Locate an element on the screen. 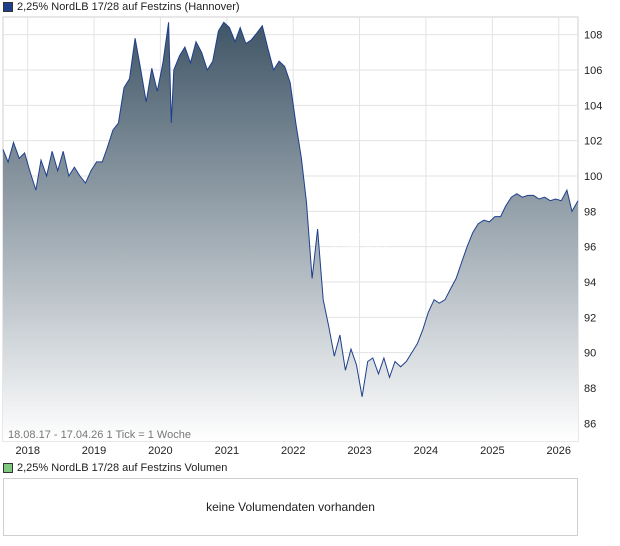 The width and height of the screenshot is (620, 546). volume-empty-message: keine Volumendaten vorhanden is located at coordinates (290, 507).